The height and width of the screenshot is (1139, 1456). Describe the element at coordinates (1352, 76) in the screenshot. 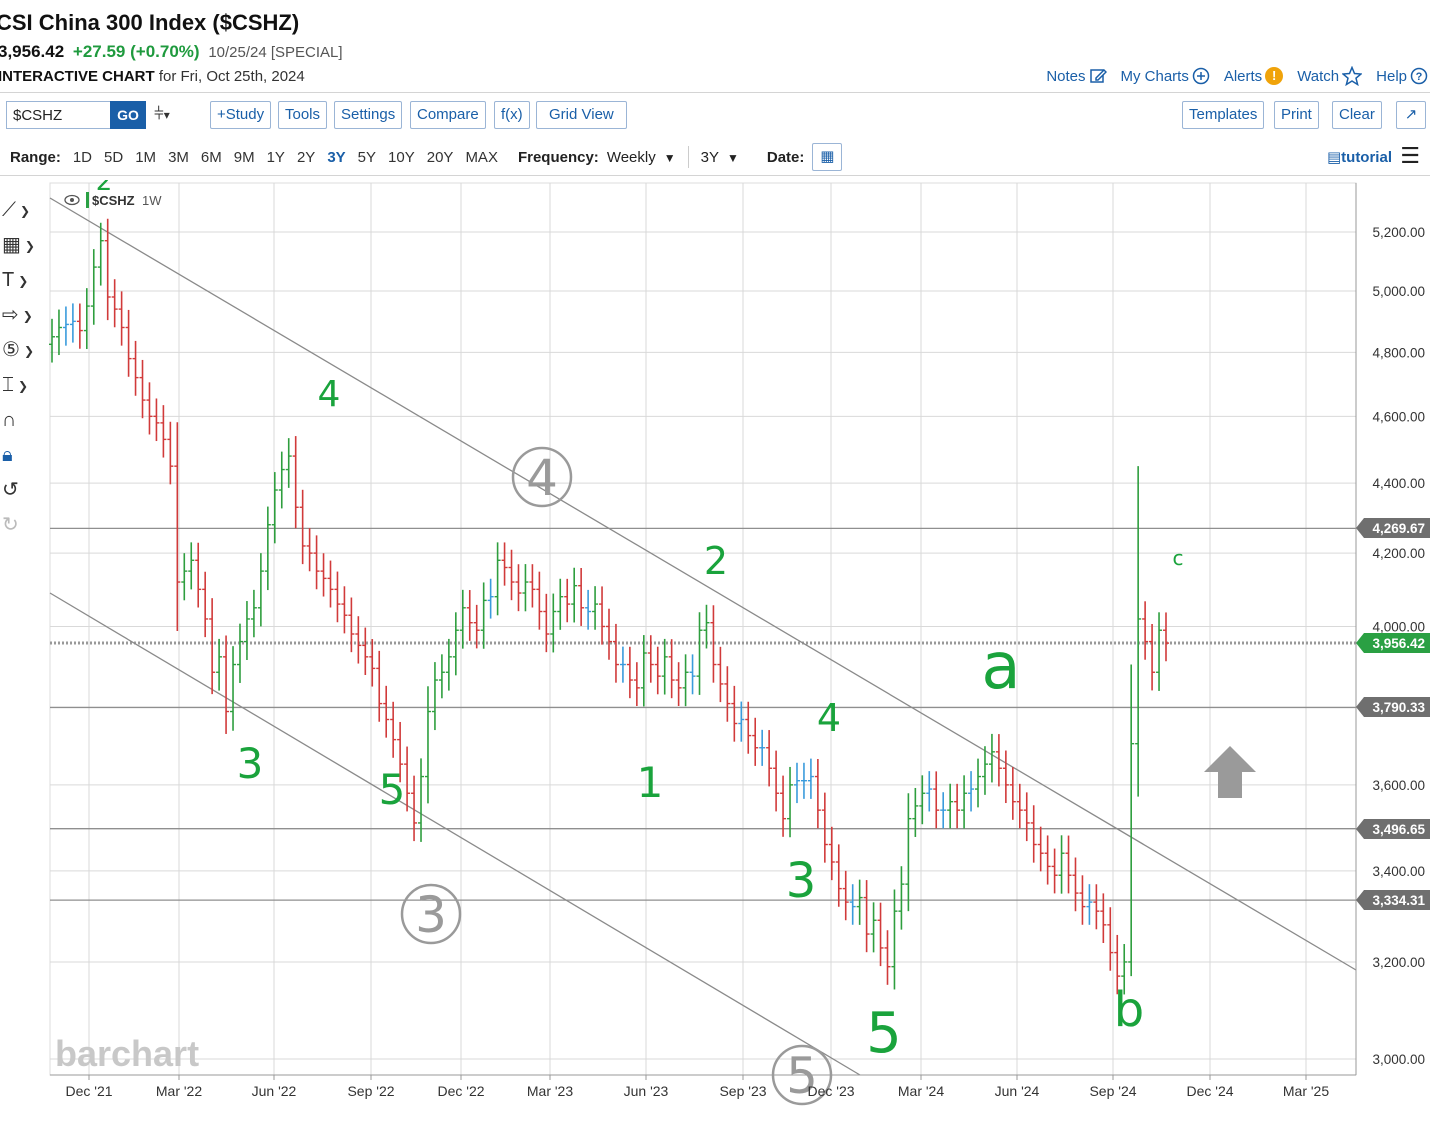

I see `star-icon` at that location.